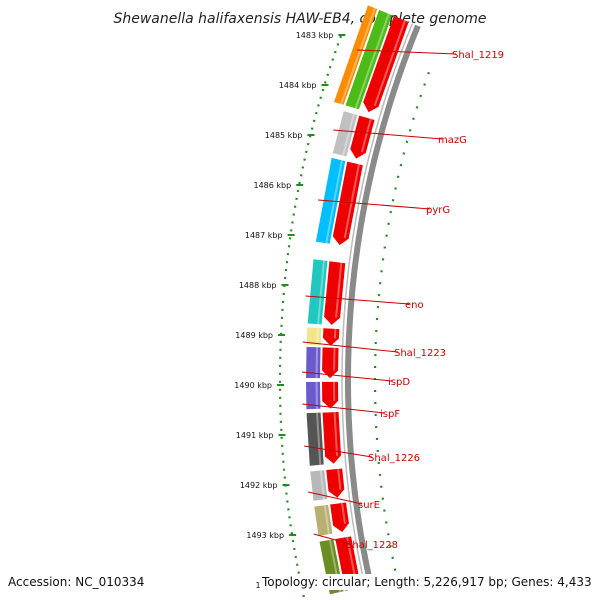  What do you see at coordinates (394, 458) in the screenshot?
I see `gene-label: Shal_1226` at bounding box center [394, 458].